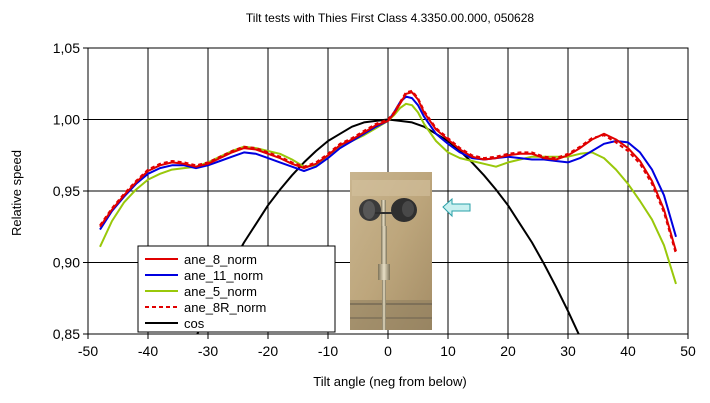  What do you see at coordinates (66, 191) in the screenshot?
I see `y-tick-label: 0,95` at bounding box center [66, 191].